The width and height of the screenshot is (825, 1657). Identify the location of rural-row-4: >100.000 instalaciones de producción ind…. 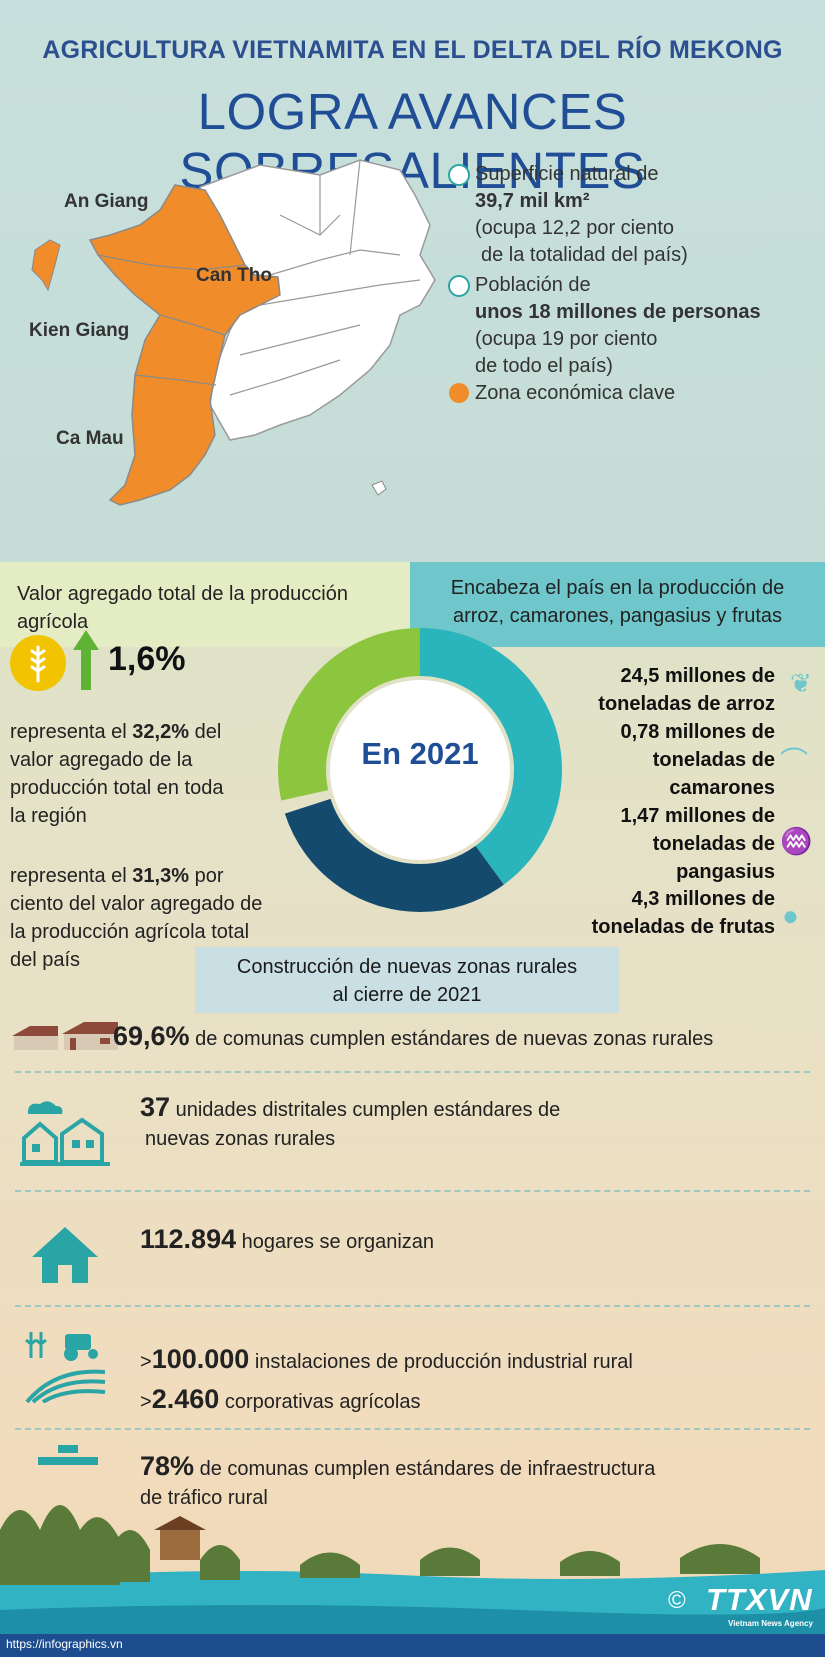
(386, 1359).